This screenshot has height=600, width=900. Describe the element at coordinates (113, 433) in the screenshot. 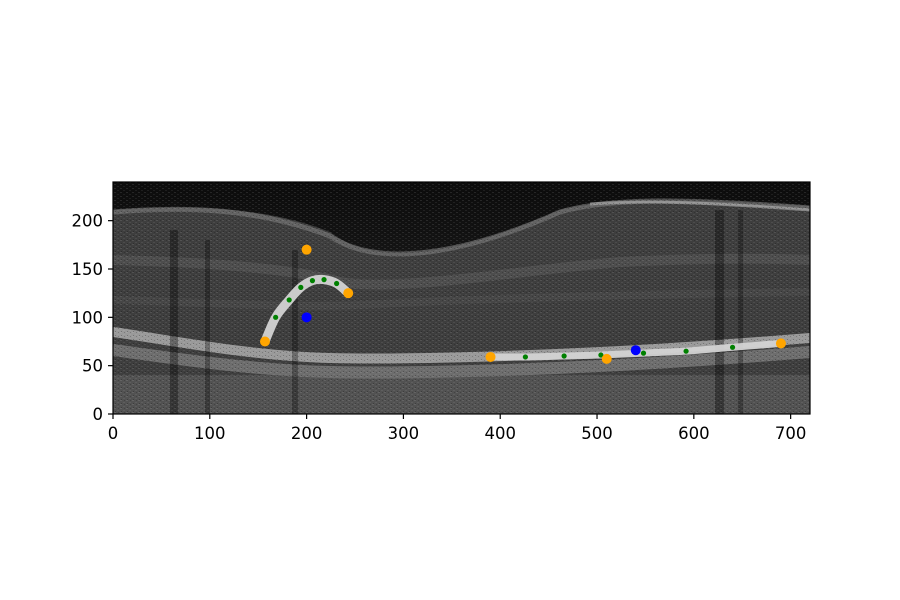

I see `x-tick-label: 0` at that location.